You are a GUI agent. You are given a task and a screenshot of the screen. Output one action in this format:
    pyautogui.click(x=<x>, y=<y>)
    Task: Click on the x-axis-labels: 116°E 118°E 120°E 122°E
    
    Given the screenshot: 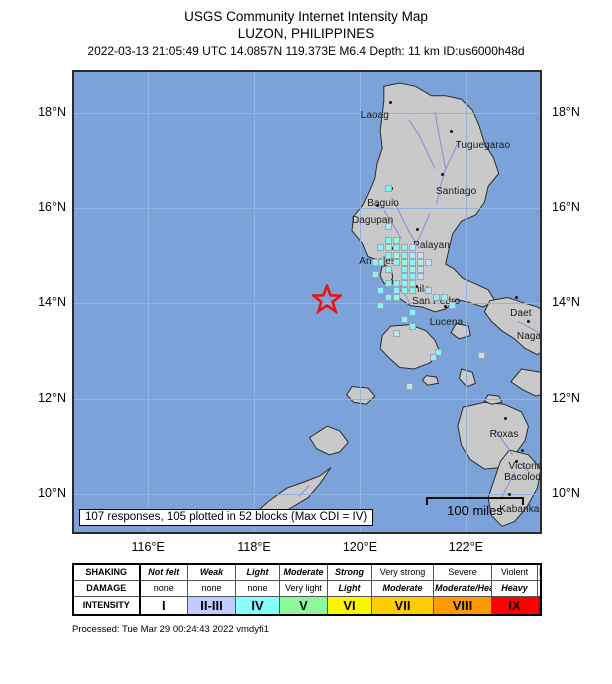 What is the action you would take?
    pyautogui.click(x=307, y=549)
    